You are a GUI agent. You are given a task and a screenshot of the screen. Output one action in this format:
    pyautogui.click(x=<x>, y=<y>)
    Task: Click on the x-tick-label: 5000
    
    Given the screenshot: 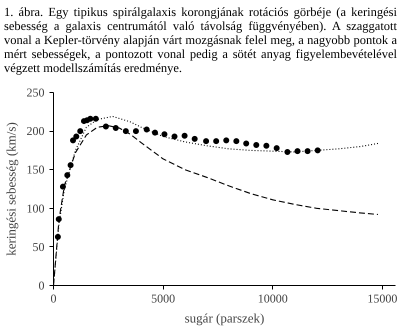 What is the action you would take?
    pyautogui.click(x=163, y=299)
    